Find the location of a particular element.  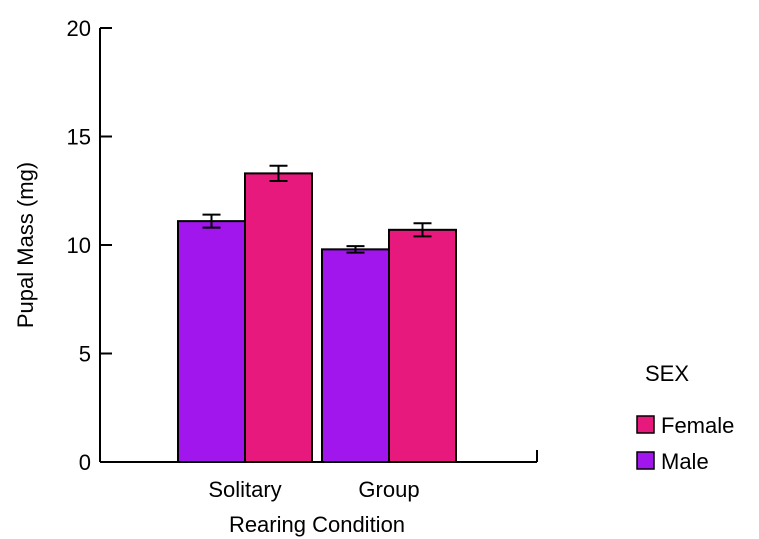

bar-male-solitary is located at coordinates (211, 341).